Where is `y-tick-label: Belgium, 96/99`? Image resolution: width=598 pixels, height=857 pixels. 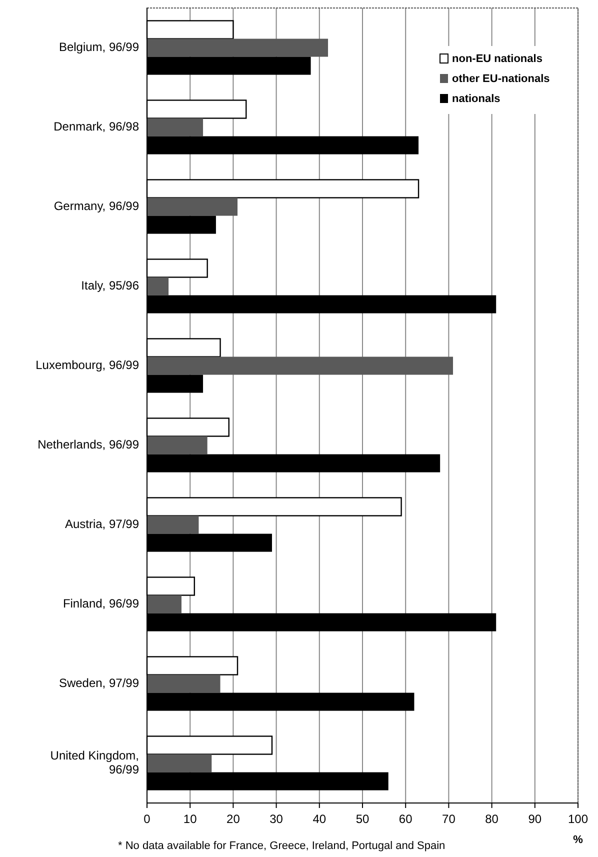 y-tick-label: Belgium, 96/99 is located at coordinates (99, 47).